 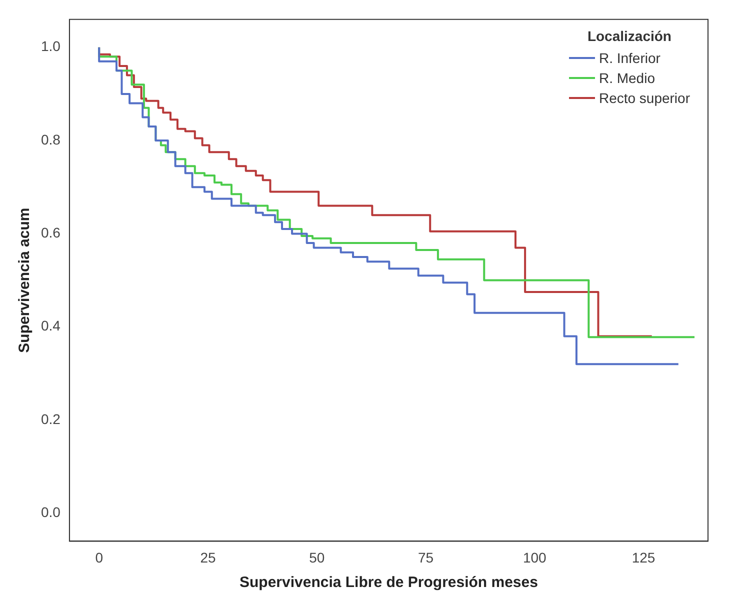 I want to click on x-axis-title: Supervivencia Libre de Progresión meses, so click(x=388, y=583).